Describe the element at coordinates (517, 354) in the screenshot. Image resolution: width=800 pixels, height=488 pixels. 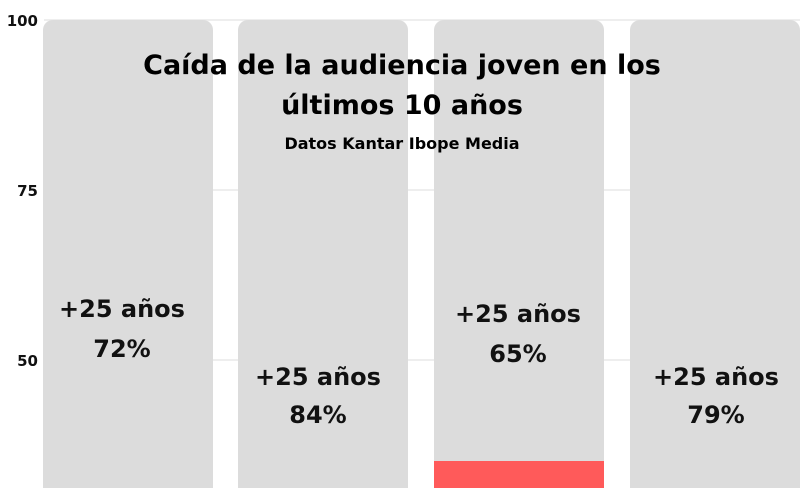
I see `bar-label-3-value: 65%` at that location.